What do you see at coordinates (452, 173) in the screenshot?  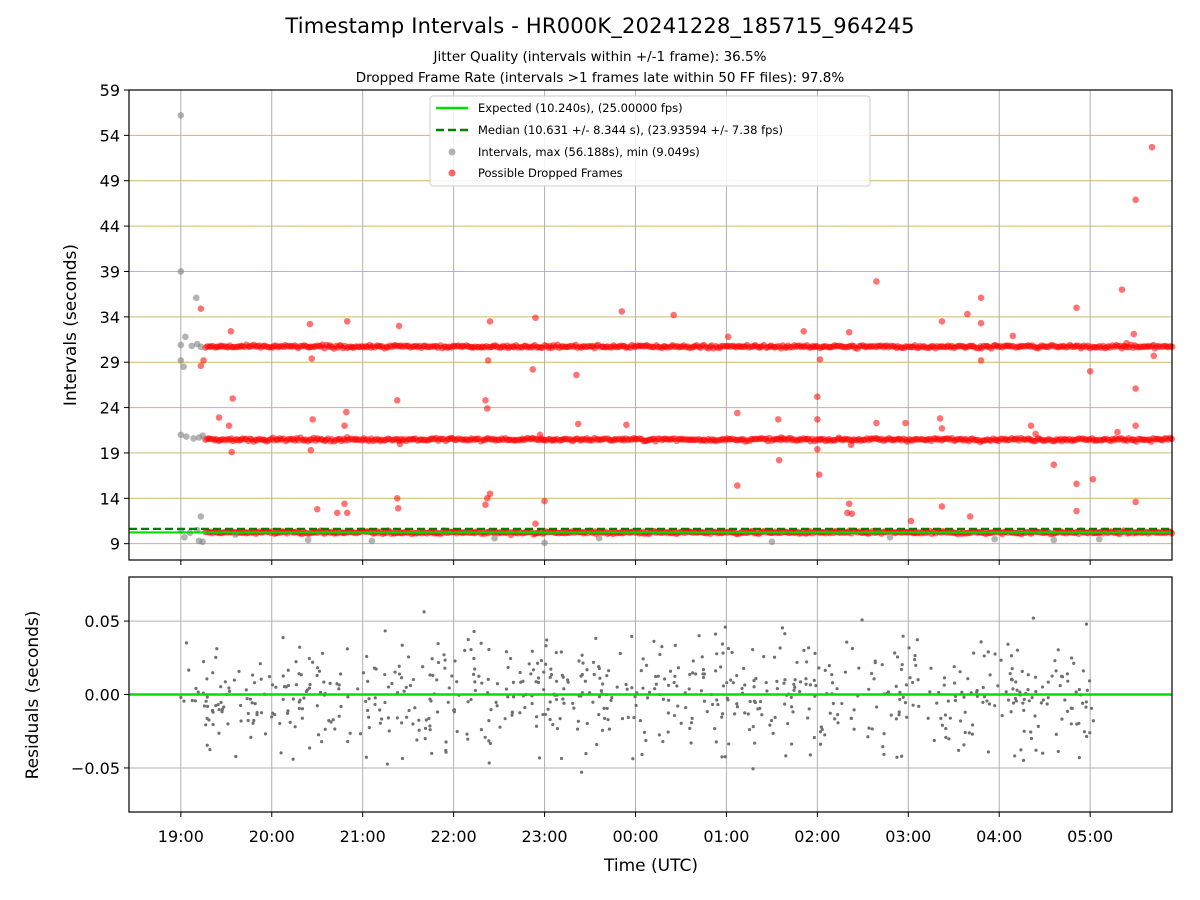 I see `legend-dropped-swatch` at bounding box center [452, 173].